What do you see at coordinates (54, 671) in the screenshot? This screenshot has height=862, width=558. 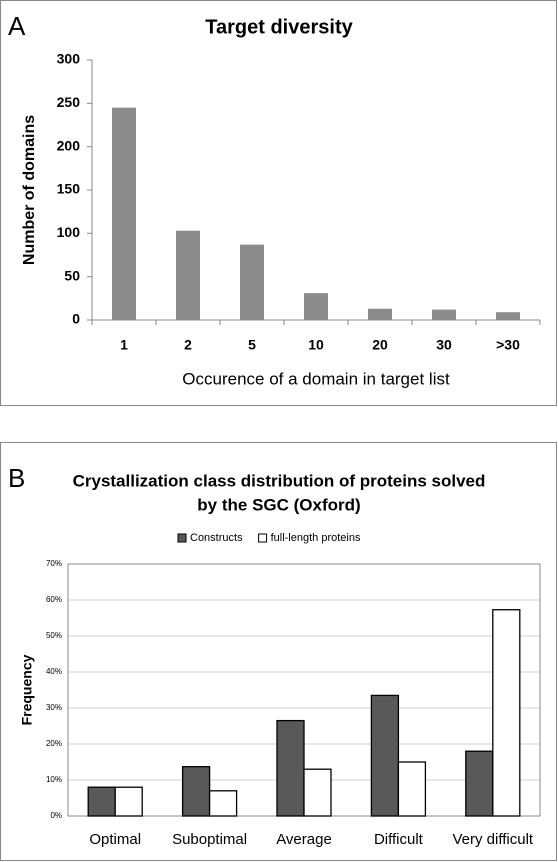 I see `y-tick-label: 40%` at bounding box center [54, 671].